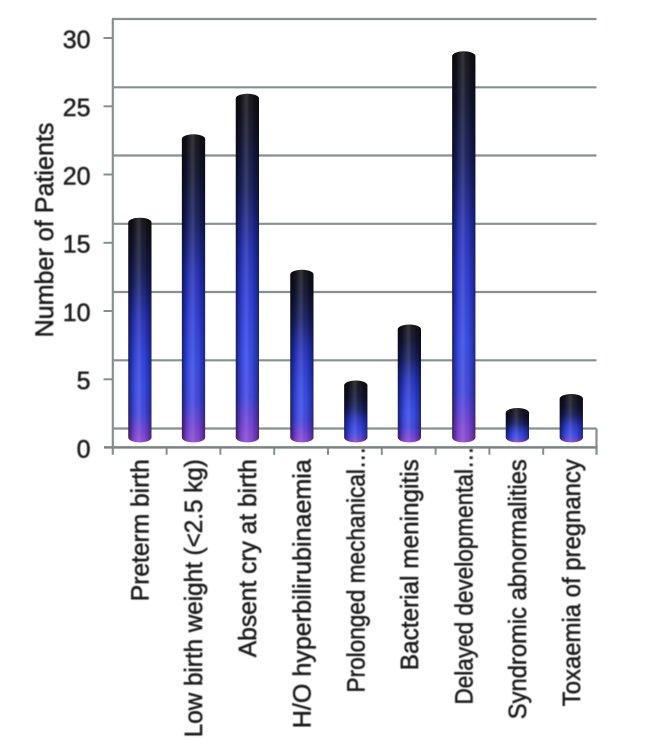 The height and width of the screenshot is (751, 650). What do you see at coordinates (572, 582) in the screenshot?
I see `svg-text: Toxaemia of pregnancy` at bounding box center [572, 582].